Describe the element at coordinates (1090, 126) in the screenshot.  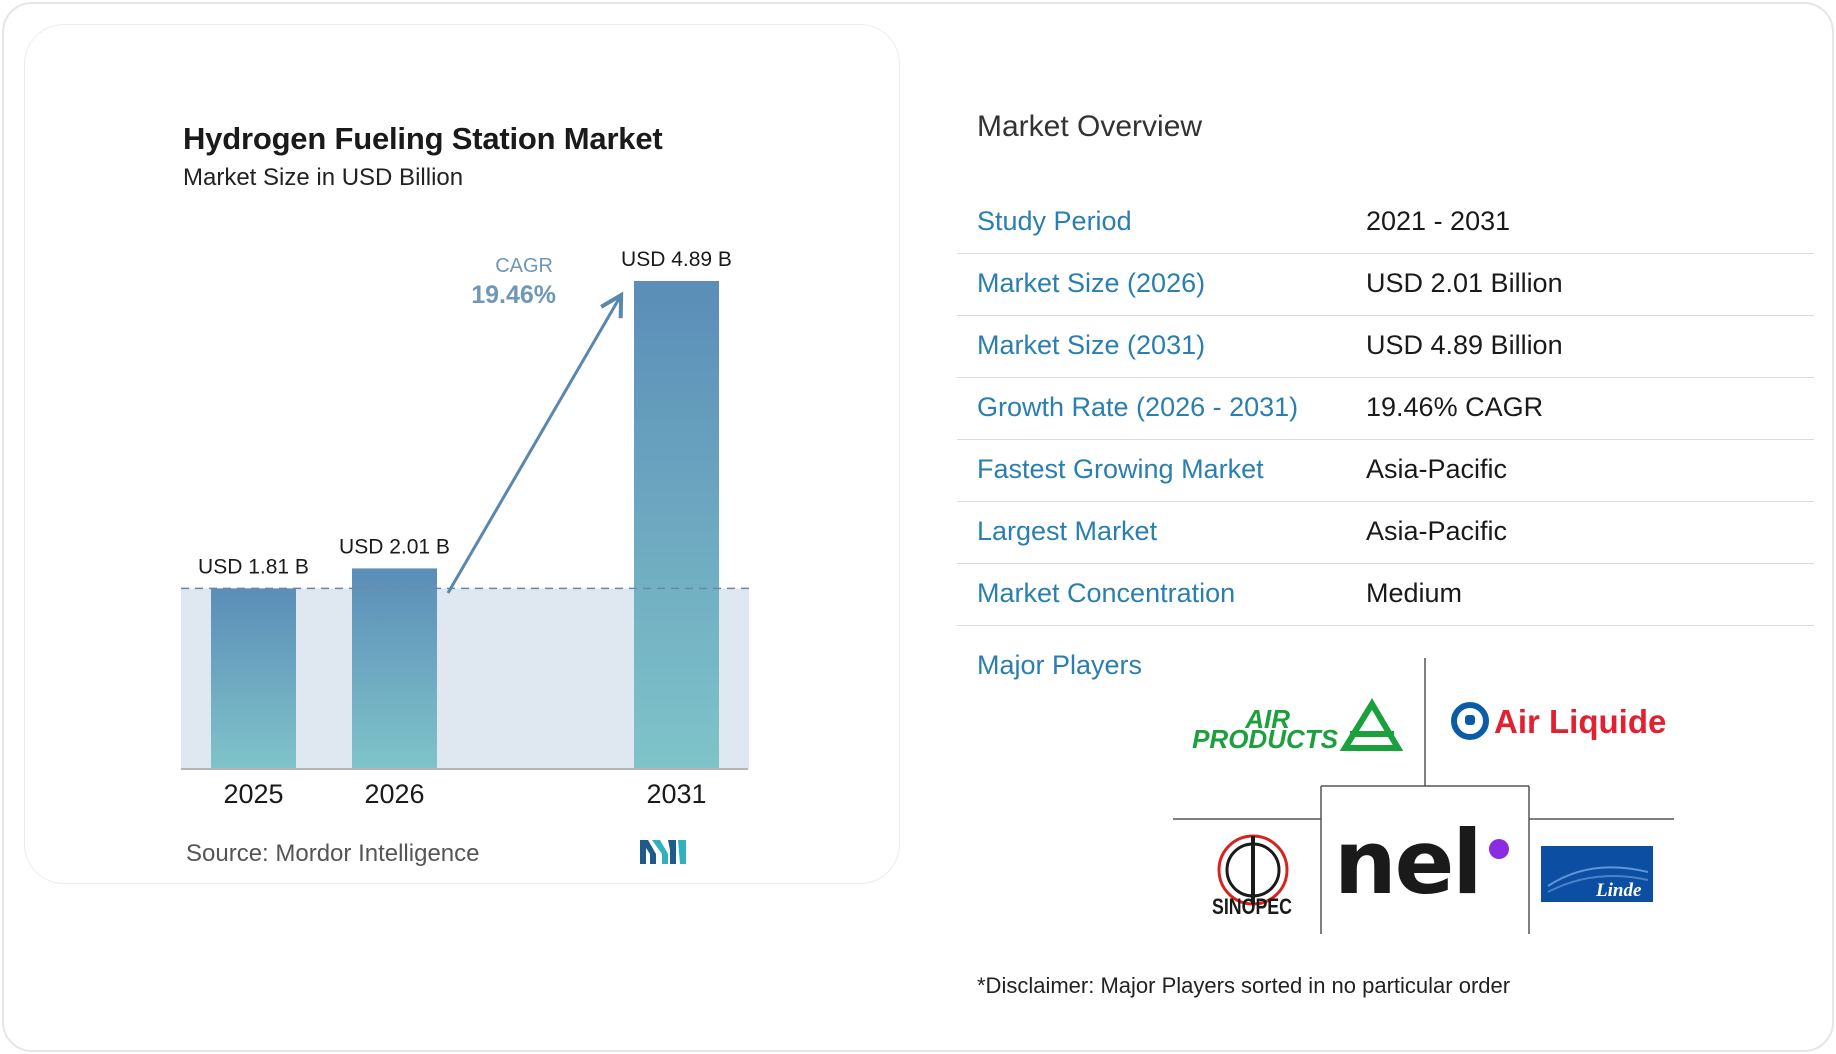
I see `overview-title: Market Overview` at that location.